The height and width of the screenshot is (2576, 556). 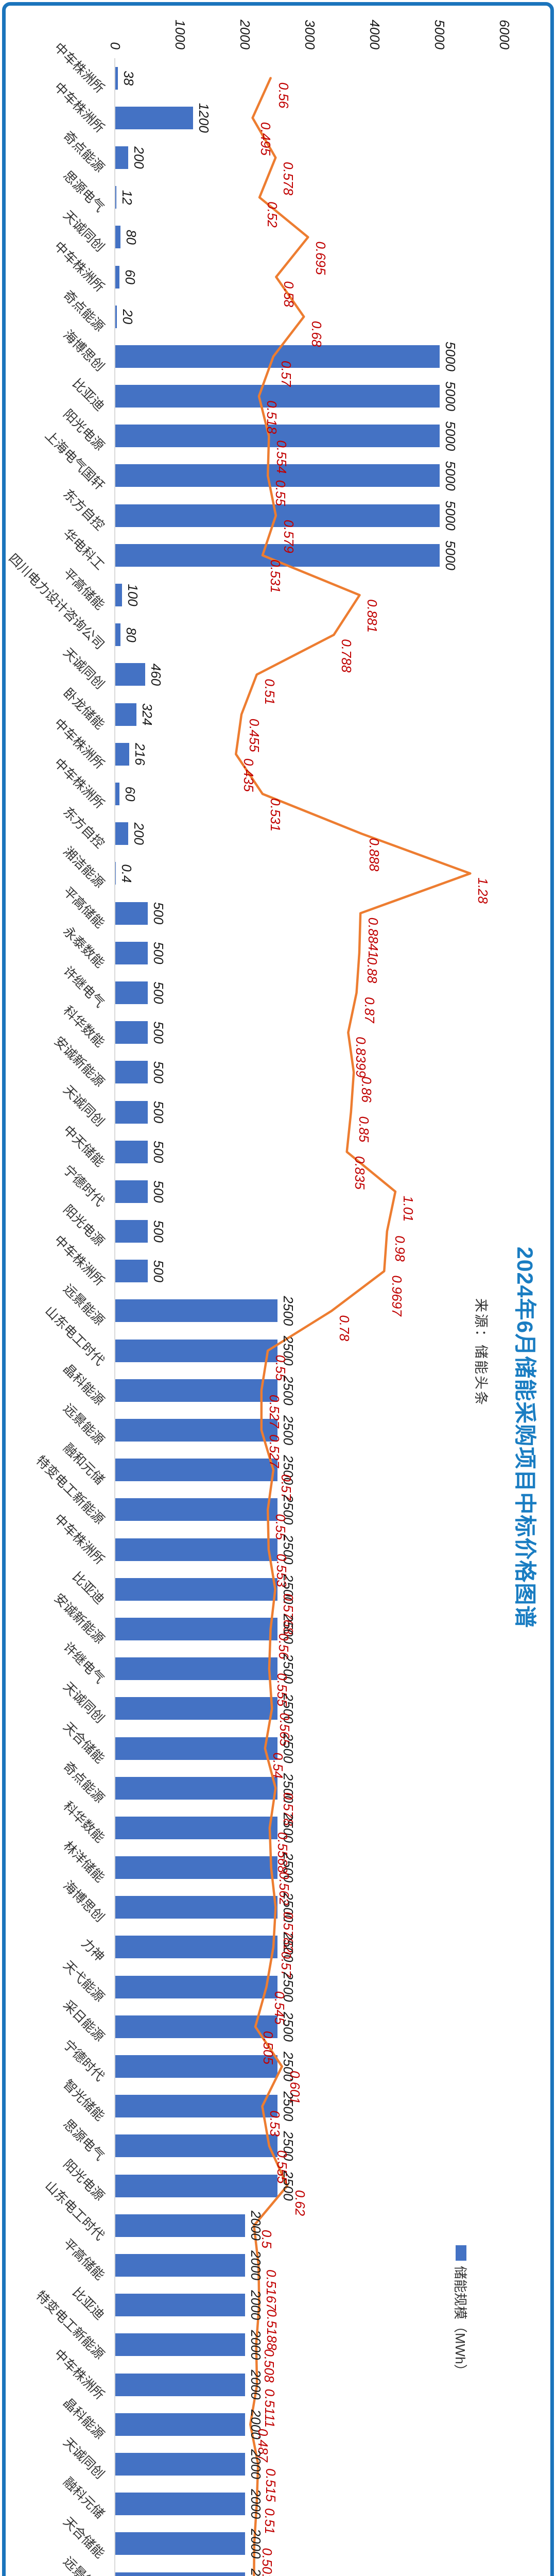 What do you see at coordinates (483, 890) in the screenshot?
I see `price-value-label: 1.28` at bounding box center [483, 890].